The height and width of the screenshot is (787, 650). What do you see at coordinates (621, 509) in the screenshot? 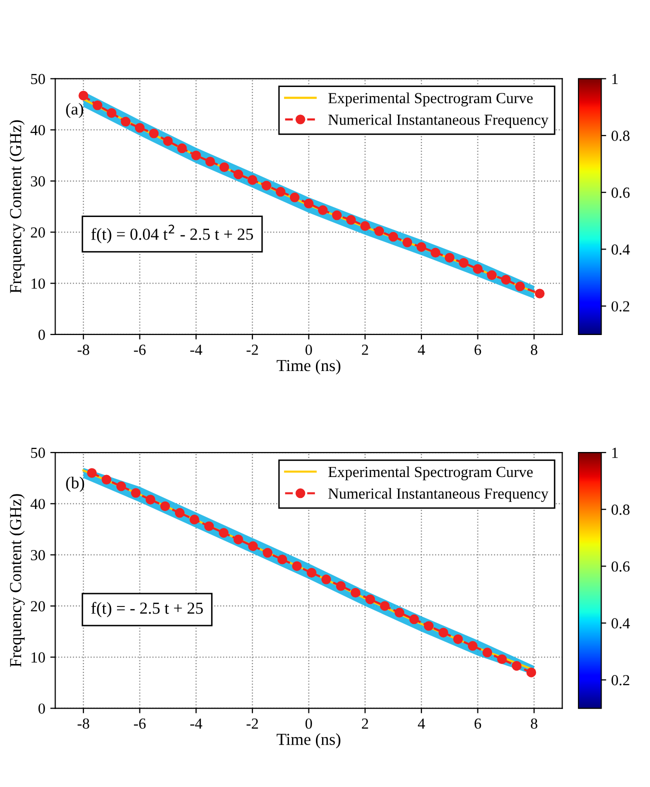
I see `color-bar-label: 0.8` at bounding box center [621, 509].